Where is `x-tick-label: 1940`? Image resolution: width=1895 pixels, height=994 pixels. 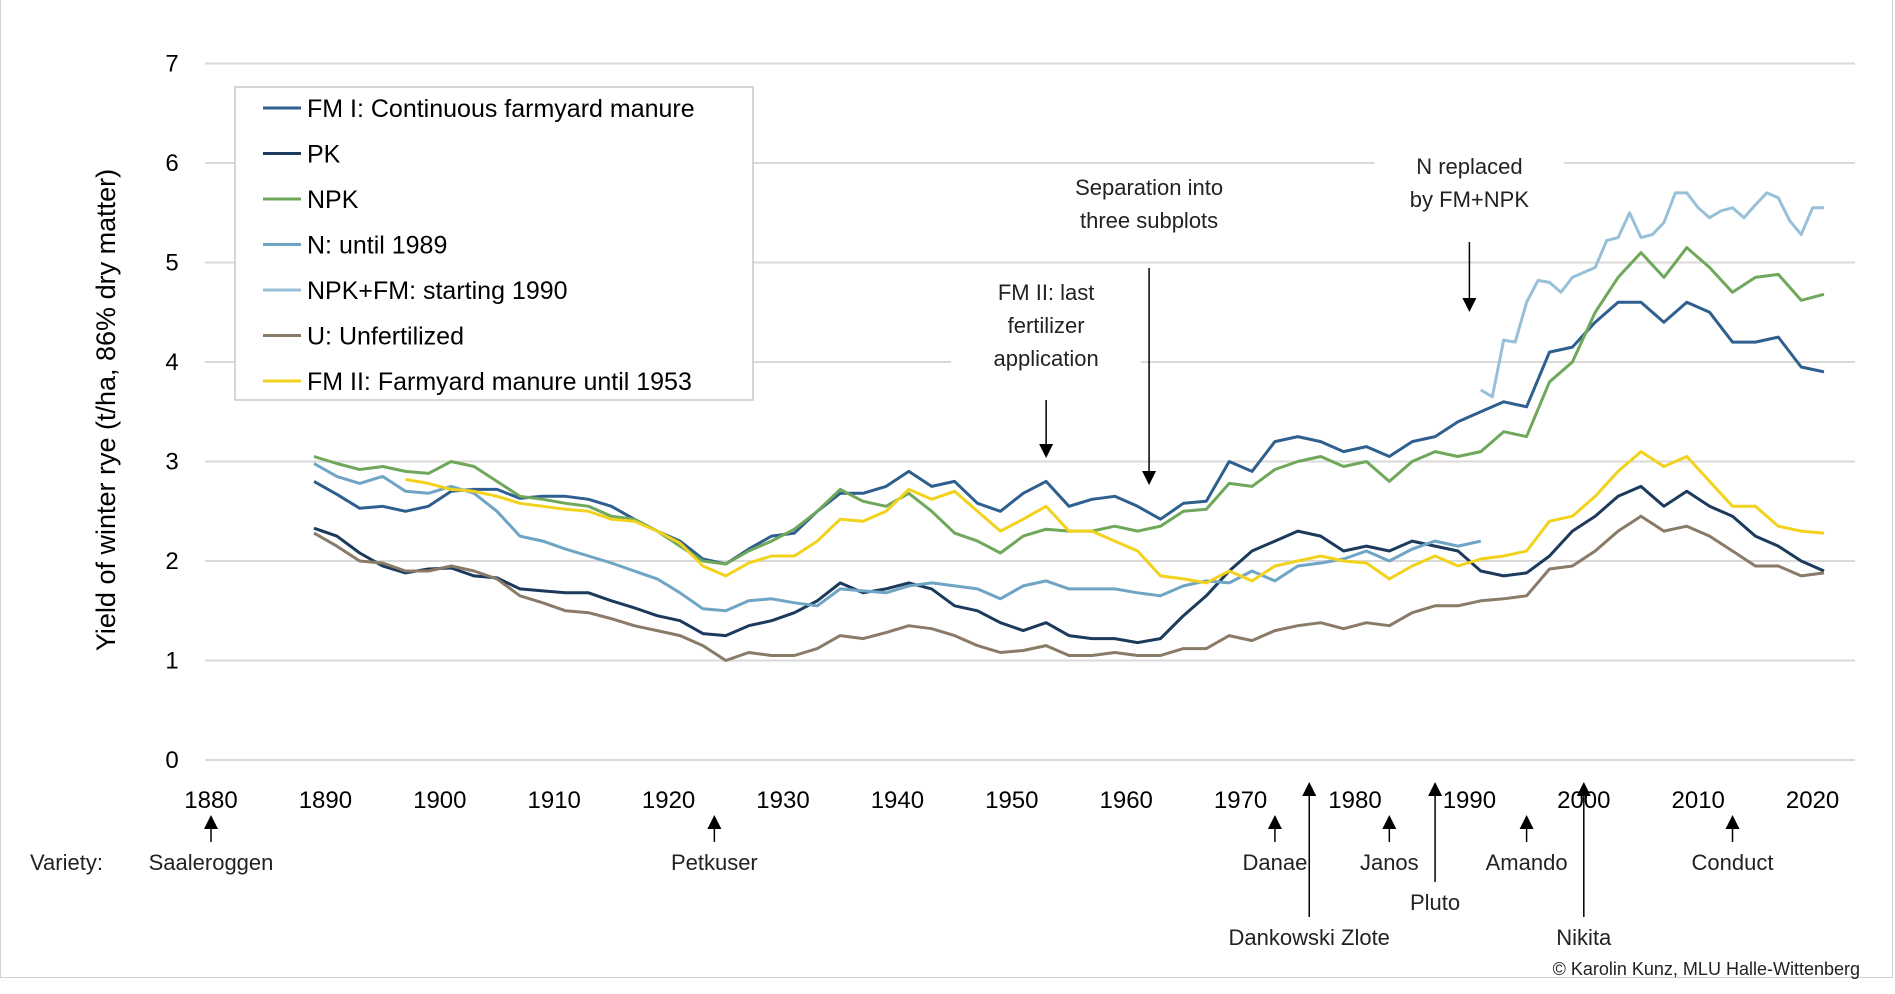 x-tick-label: 1940 is located at coordinates (897, 800).